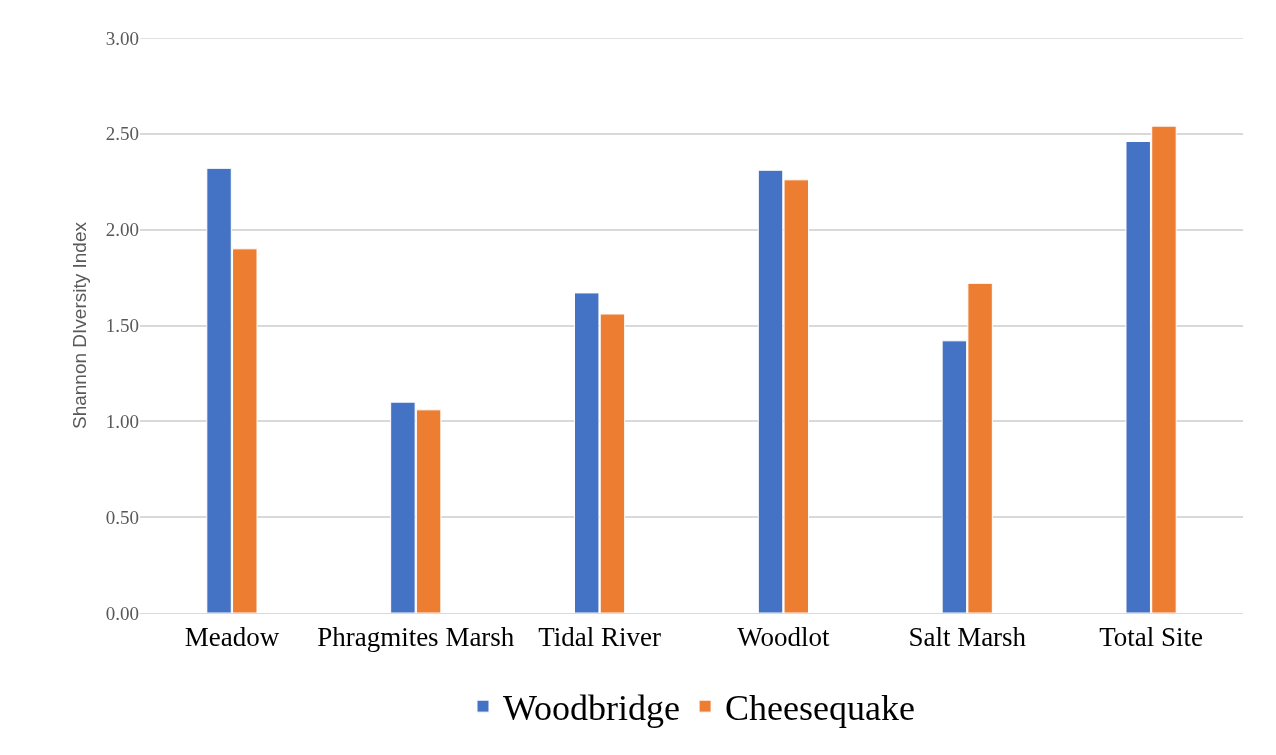  I want to click on legend-label: Woodbridge, so click(592, 708).